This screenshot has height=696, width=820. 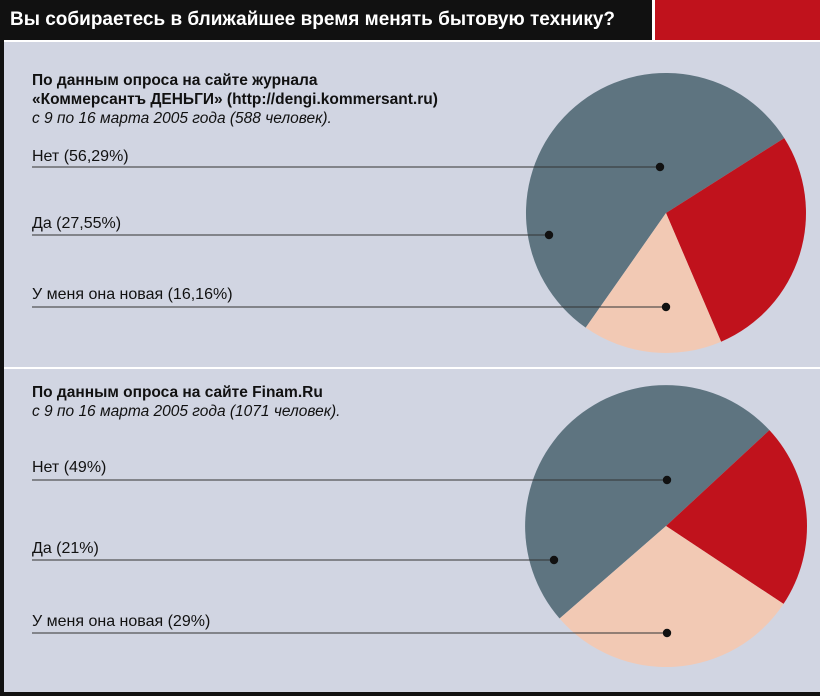 I want to click on chart-2-slice-yes, so click(x=737, y=517).